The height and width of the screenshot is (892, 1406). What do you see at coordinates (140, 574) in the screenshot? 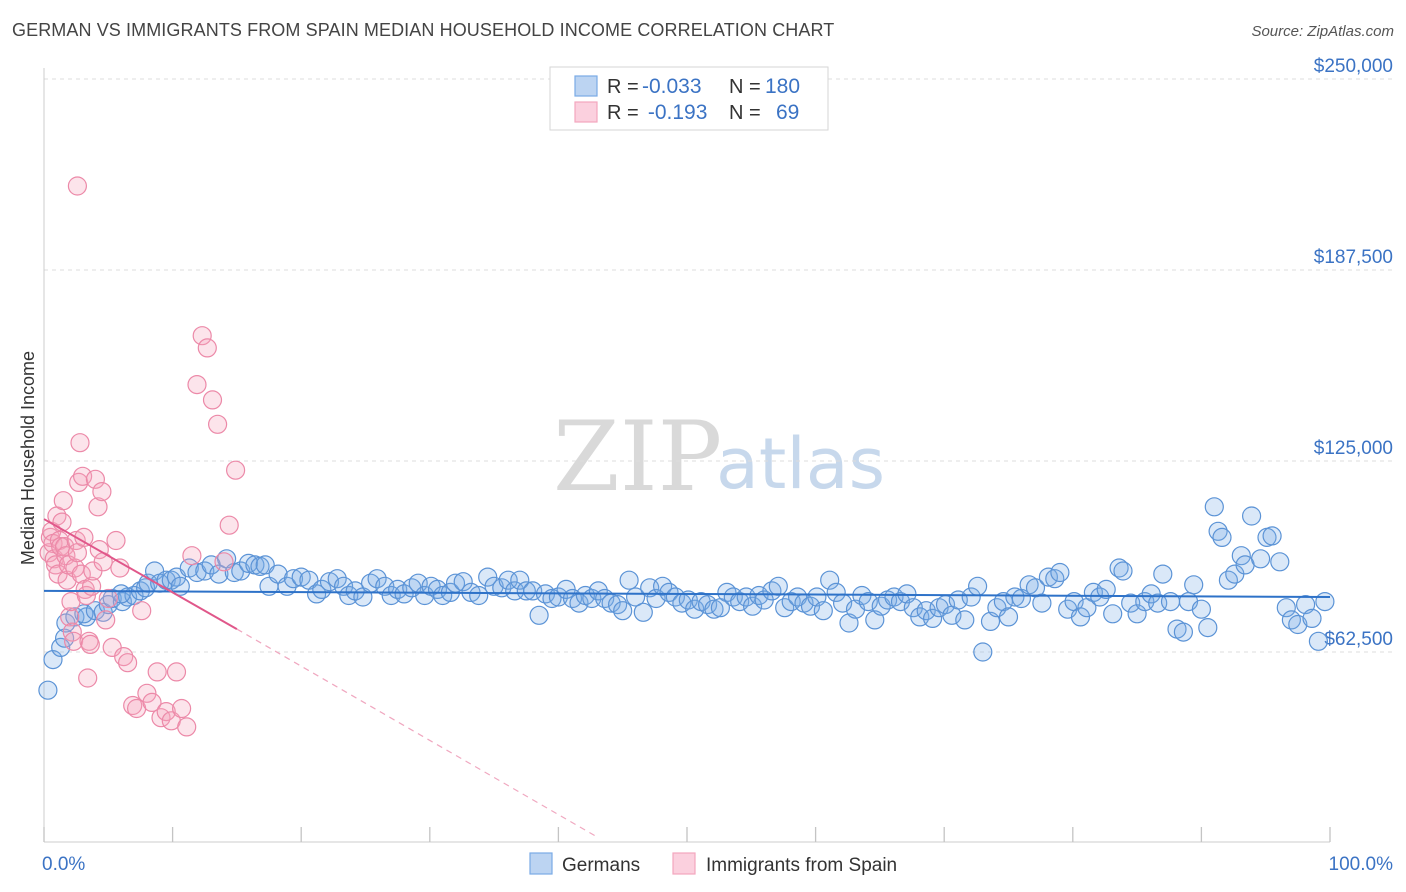
I see `spain-trend-line` at bounding box center [140, 574].